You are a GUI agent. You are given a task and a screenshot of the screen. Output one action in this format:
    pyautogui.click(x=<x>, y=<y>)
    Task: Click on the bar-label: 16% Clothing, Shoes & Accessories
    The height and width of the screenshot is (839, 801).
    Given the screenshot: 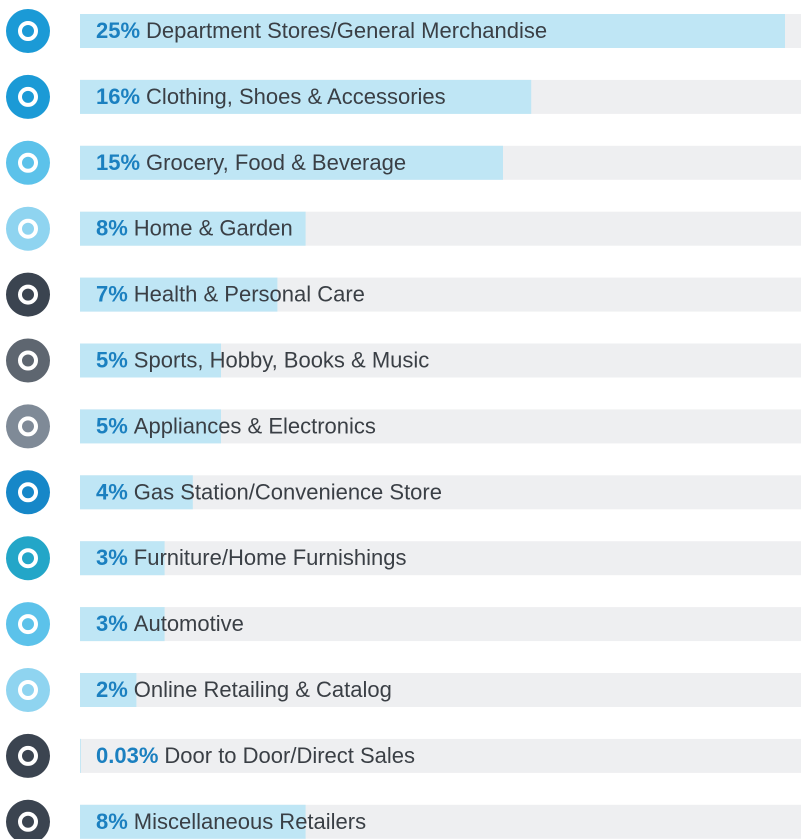 What is the action you would take?
    pyautogui.click(x=271, y=96)
    